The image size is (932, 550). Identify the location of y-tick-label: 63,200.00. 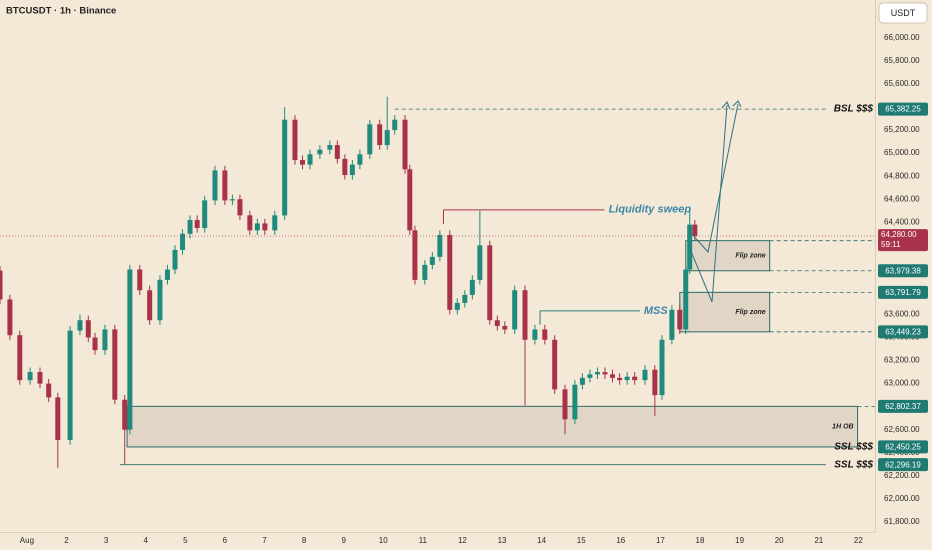
(902, 360).